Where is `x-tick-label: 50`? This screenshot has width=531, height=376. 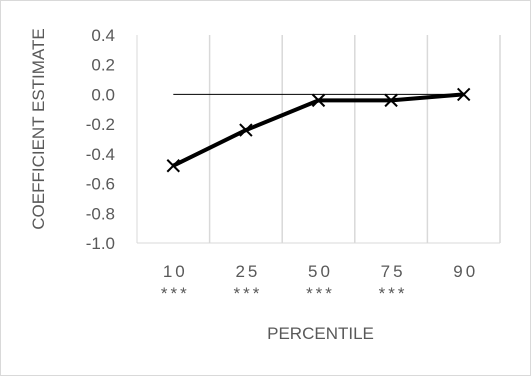
x-tick-label: 50 is located at coordinates (320, 271).